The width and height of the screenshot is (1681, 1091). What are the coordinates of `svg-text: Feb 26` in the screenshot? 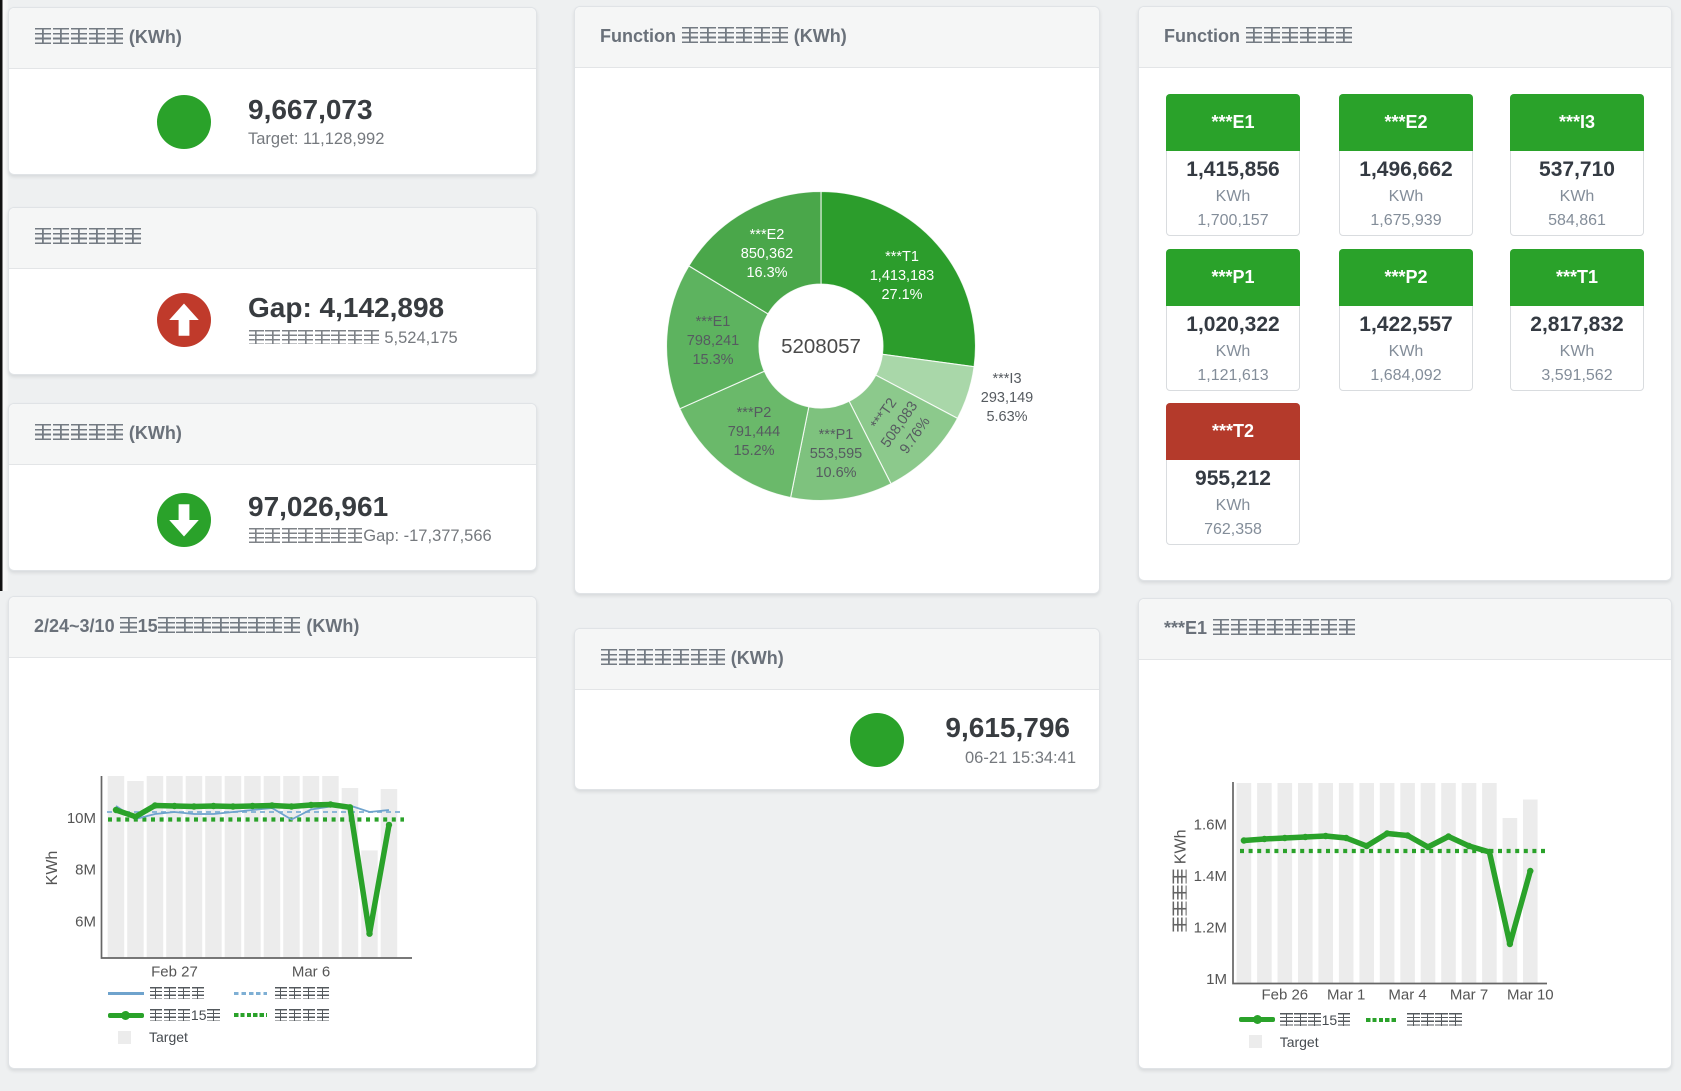 It's located at (1284, 995).